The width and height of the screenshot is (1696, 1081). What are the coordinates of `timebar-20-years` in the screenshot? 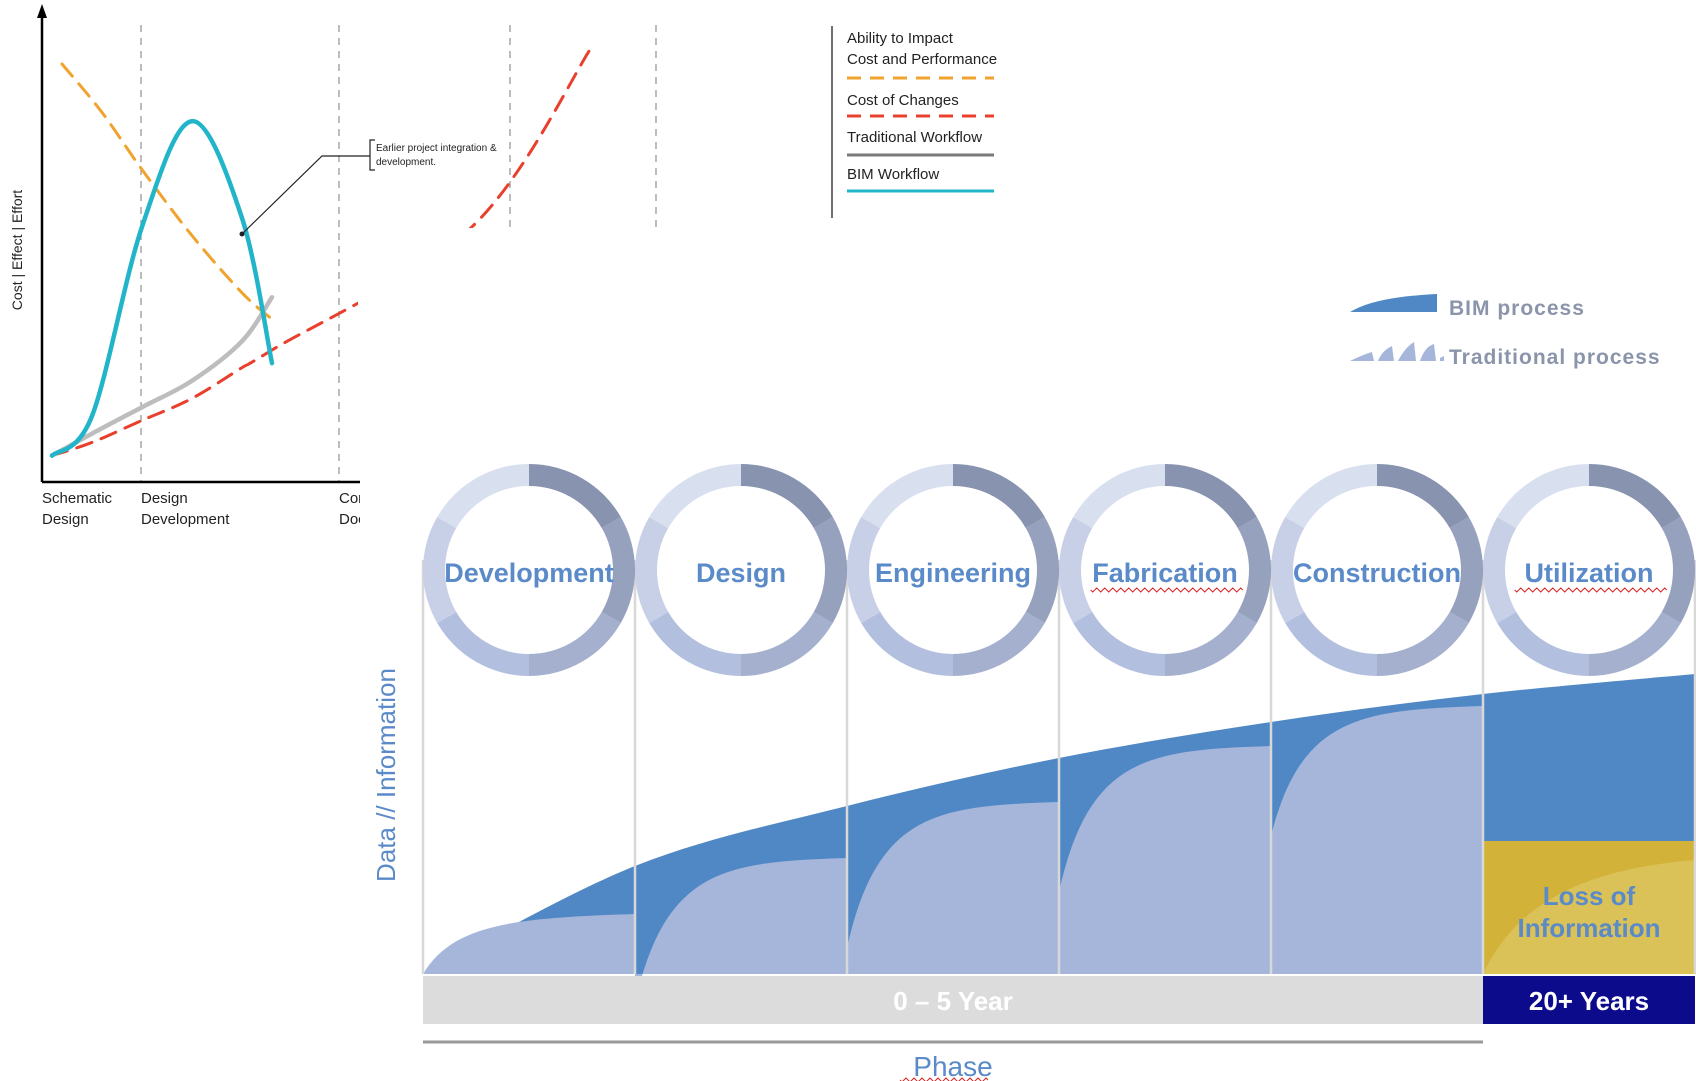 It's located at (1589, 1000).